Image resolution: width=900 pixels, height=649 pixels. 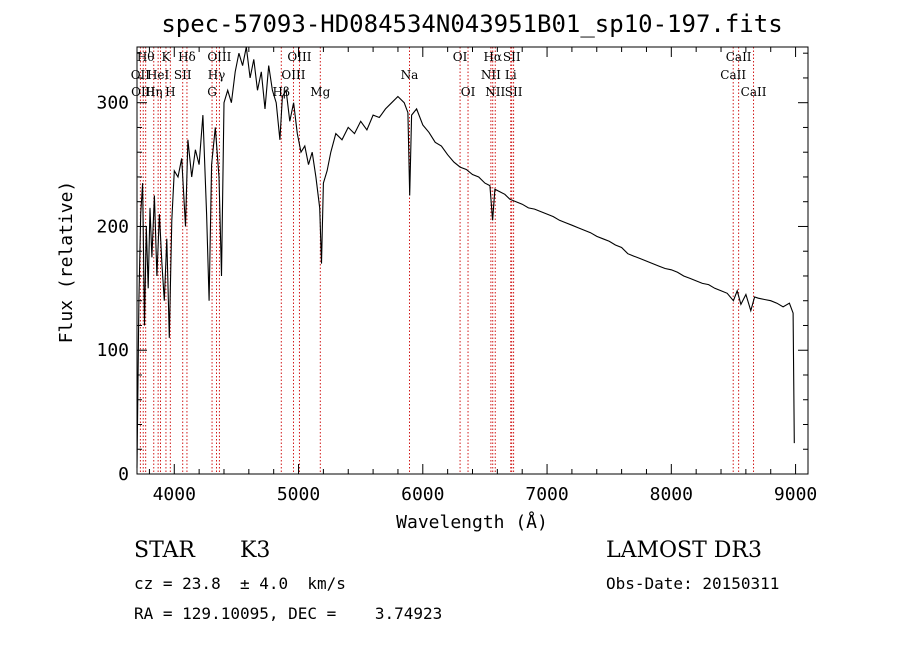 What do you see at coordinates (671, 494) in the screenshot?
I see `x-tick-label-8000: 8000` at bounding box center [671, 494].